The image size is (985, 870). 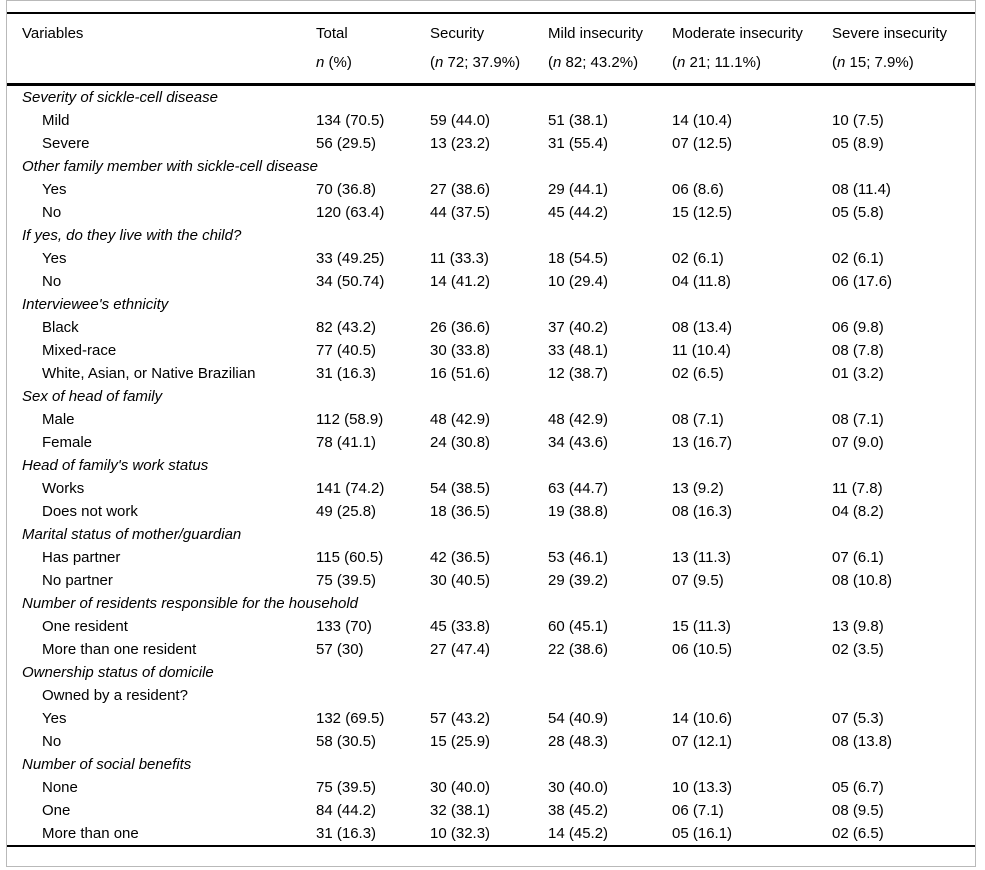 I want to click on cell-value: 18 (36.5), so click(x=460, y=511).